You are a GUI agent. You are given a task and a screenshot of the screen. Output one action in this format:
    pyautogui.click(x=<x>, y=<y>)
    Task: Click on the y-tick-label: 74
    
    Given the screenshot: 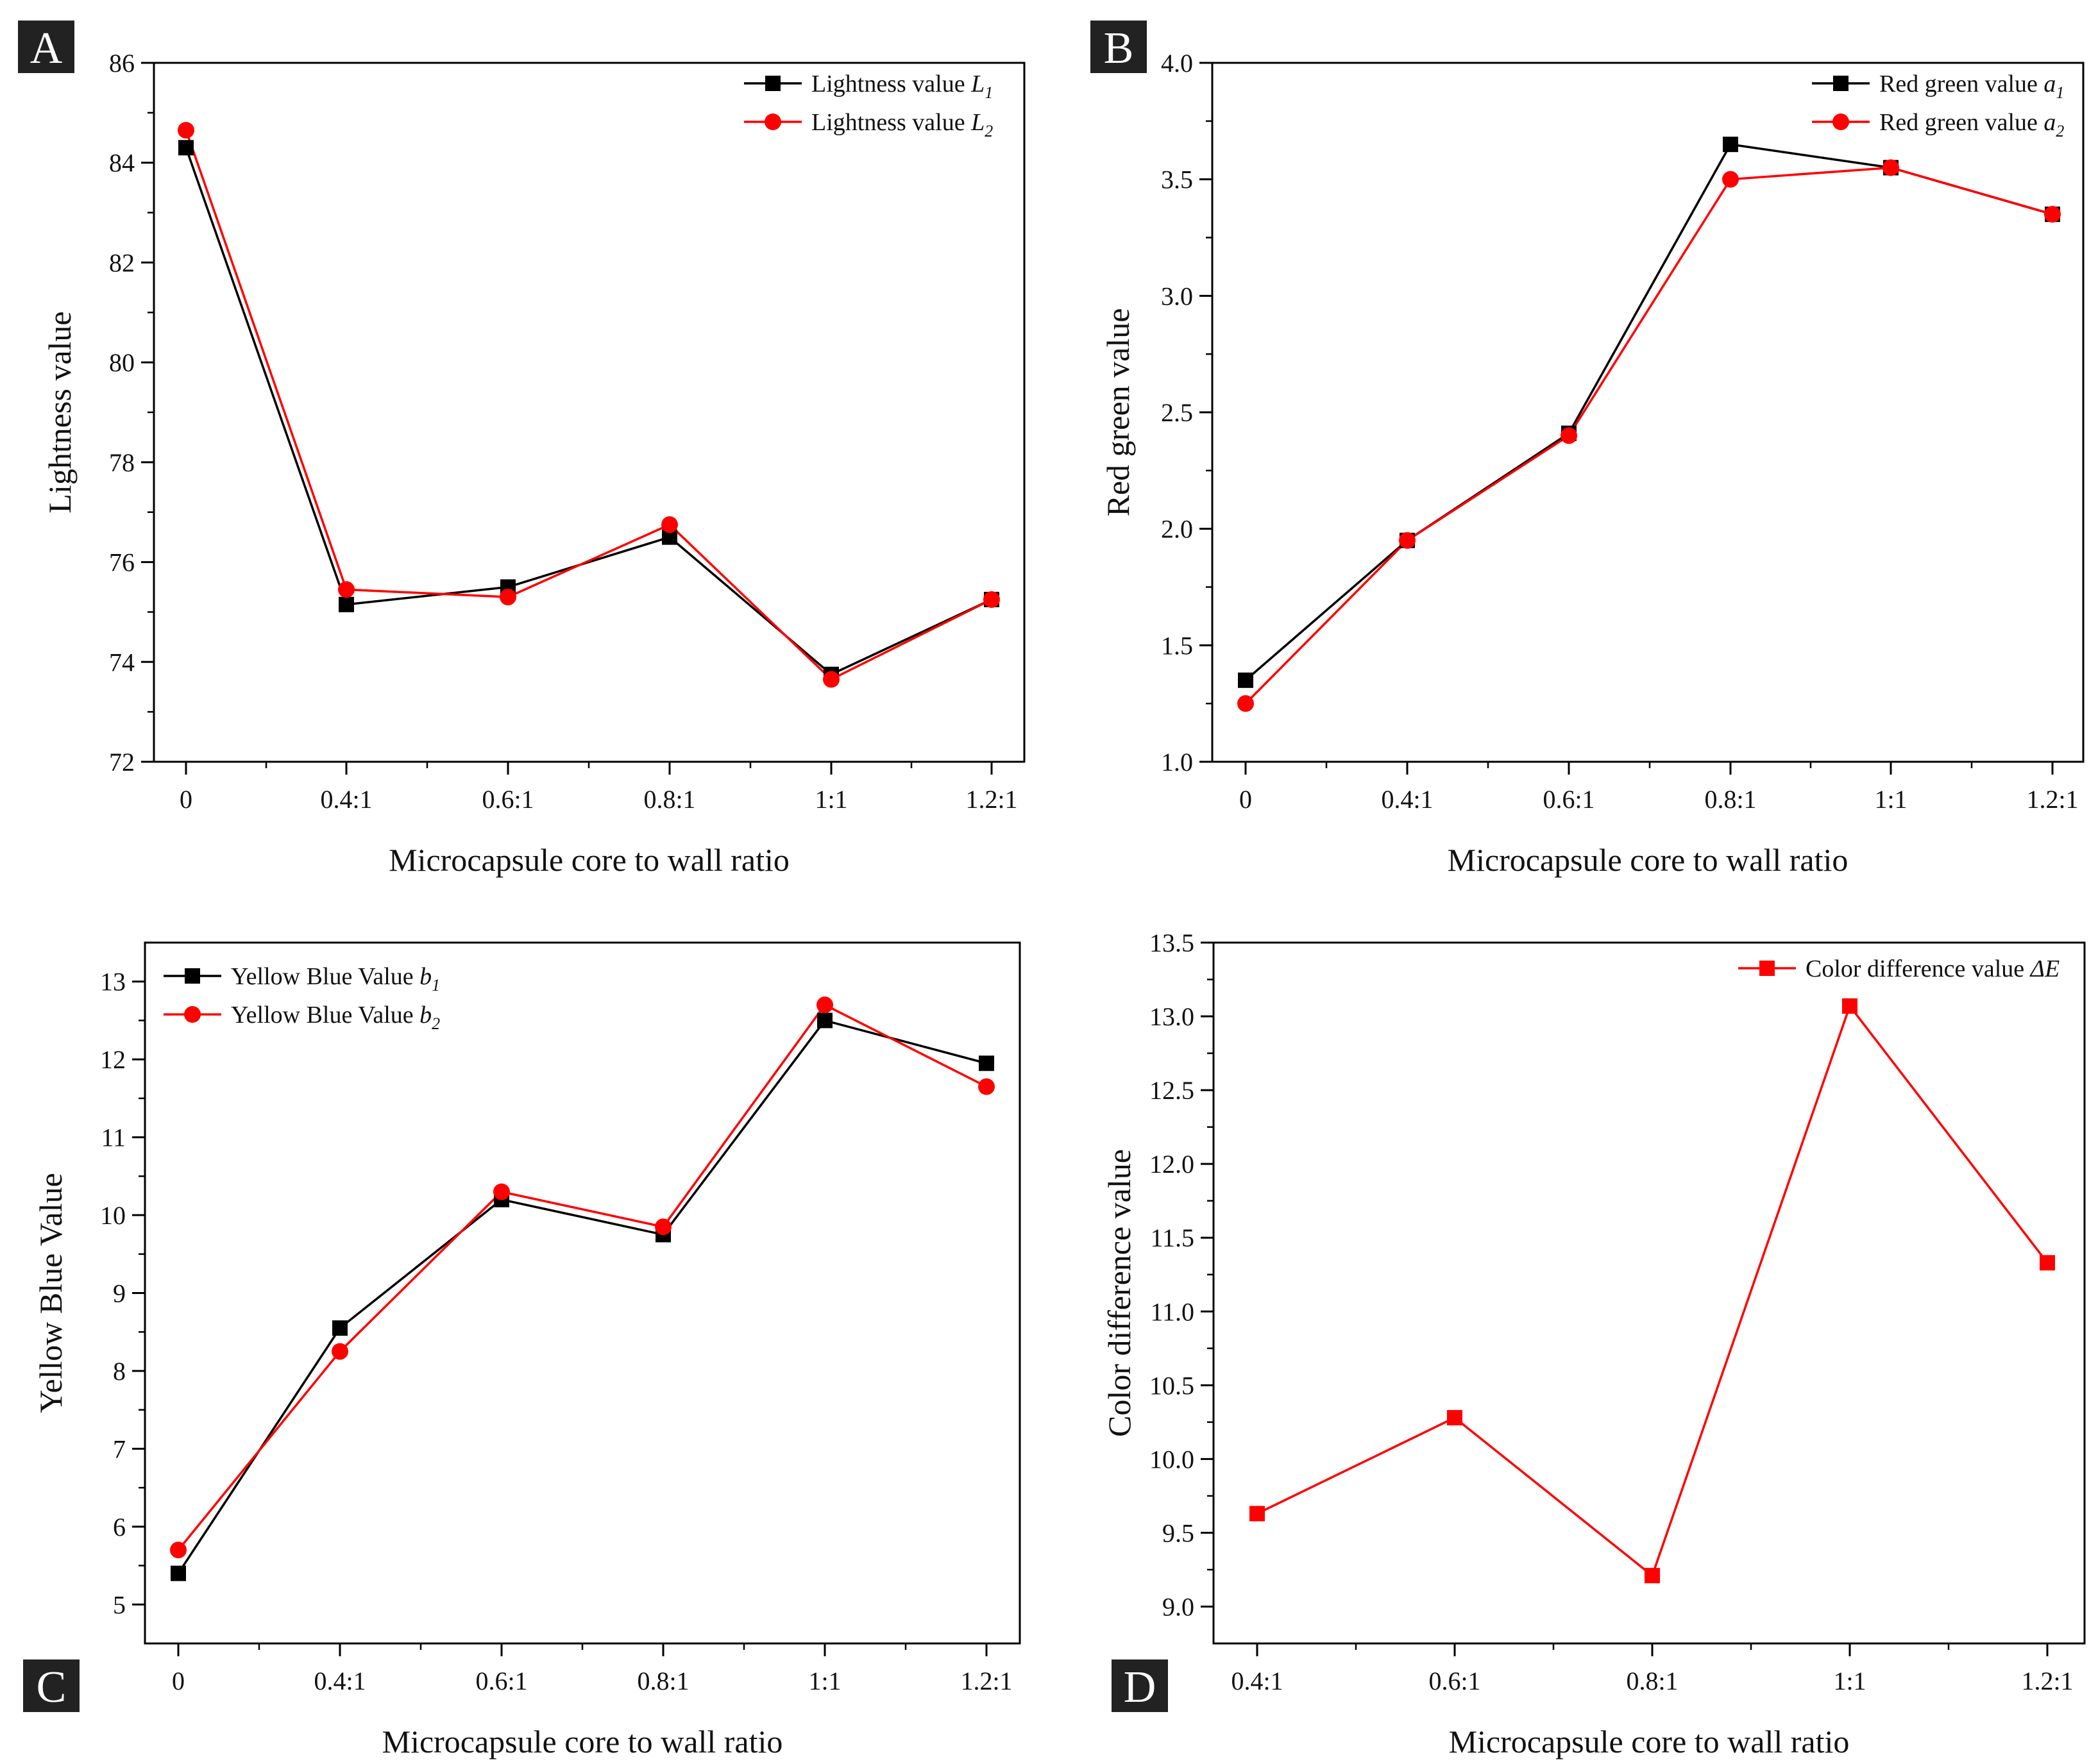 What is the action you would take?
    pyautogui.click(x=122, y=662)
    